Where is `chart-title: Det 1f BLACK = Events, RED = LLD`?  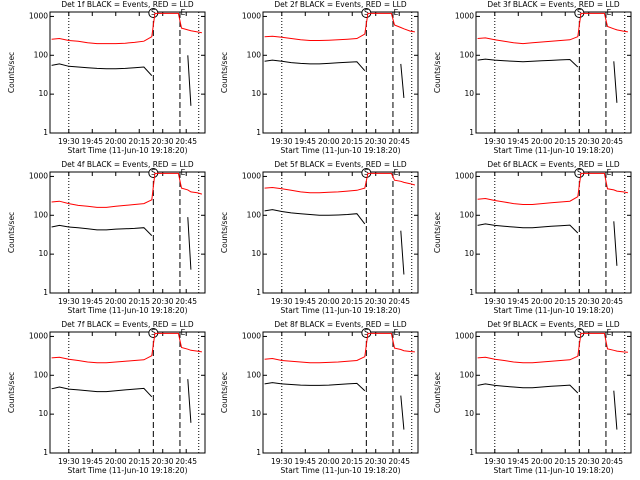
chart-title: Det 1f BLACK = Events, RED = LLD is located at coordinates (127, 4).